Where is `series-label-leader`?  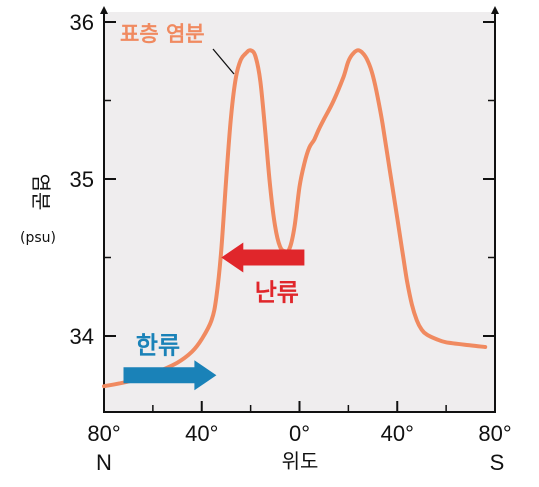
series-label-leader is located at coordinates (223, 61).